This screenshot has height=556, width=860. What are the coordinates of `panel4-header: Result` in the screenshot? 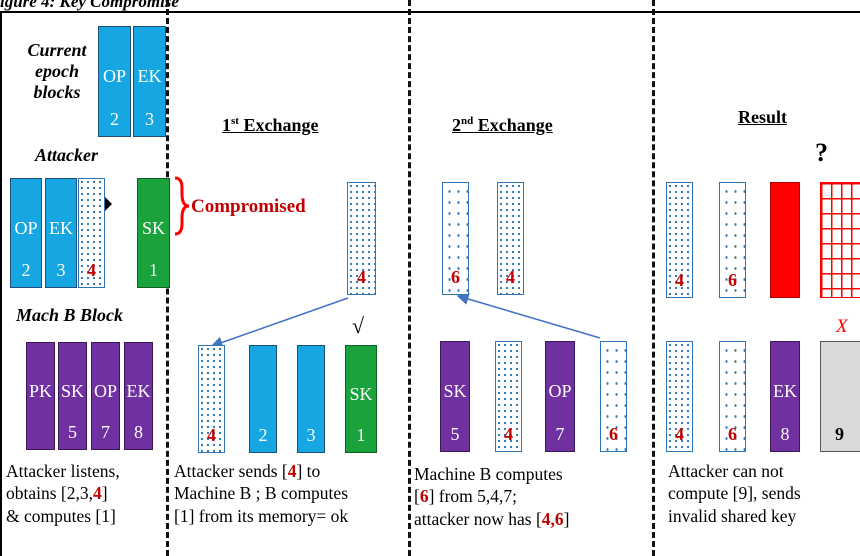 It's located at (762, 117).